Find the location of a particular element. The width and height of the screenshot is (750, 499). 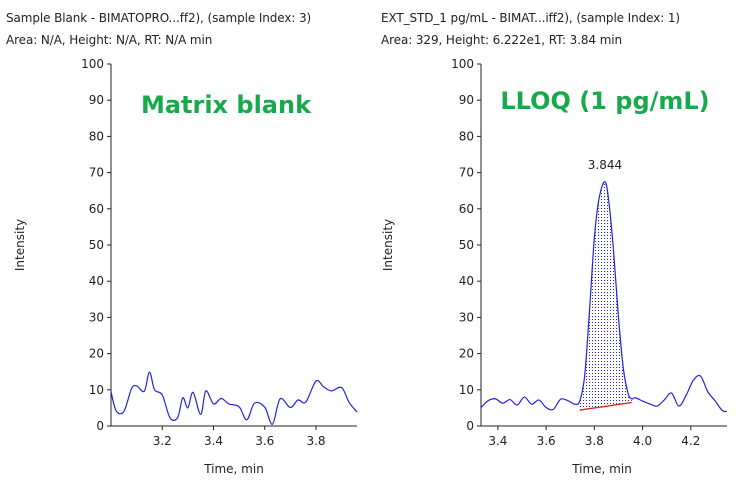

right-y-tick-label: 60 is located at coordinates (466, 209).